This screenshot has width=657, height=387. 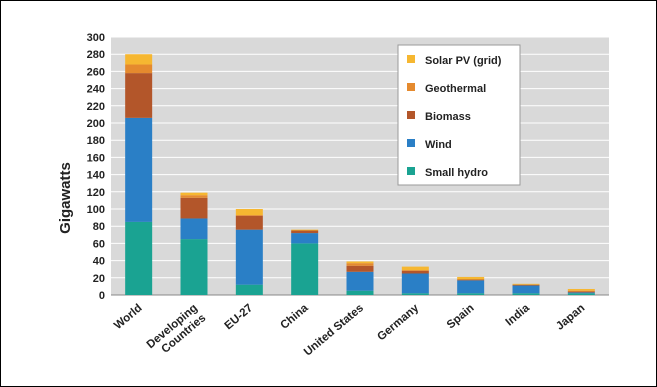 I want to click on y-tick-label: 200, so click(x=96, y=124).